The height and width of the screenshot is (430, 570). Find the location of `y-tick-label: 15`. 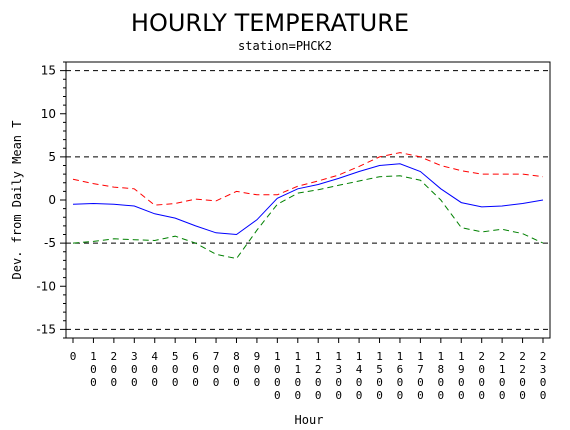

y-tick-label: 15 is located at coordinates (48, 71).